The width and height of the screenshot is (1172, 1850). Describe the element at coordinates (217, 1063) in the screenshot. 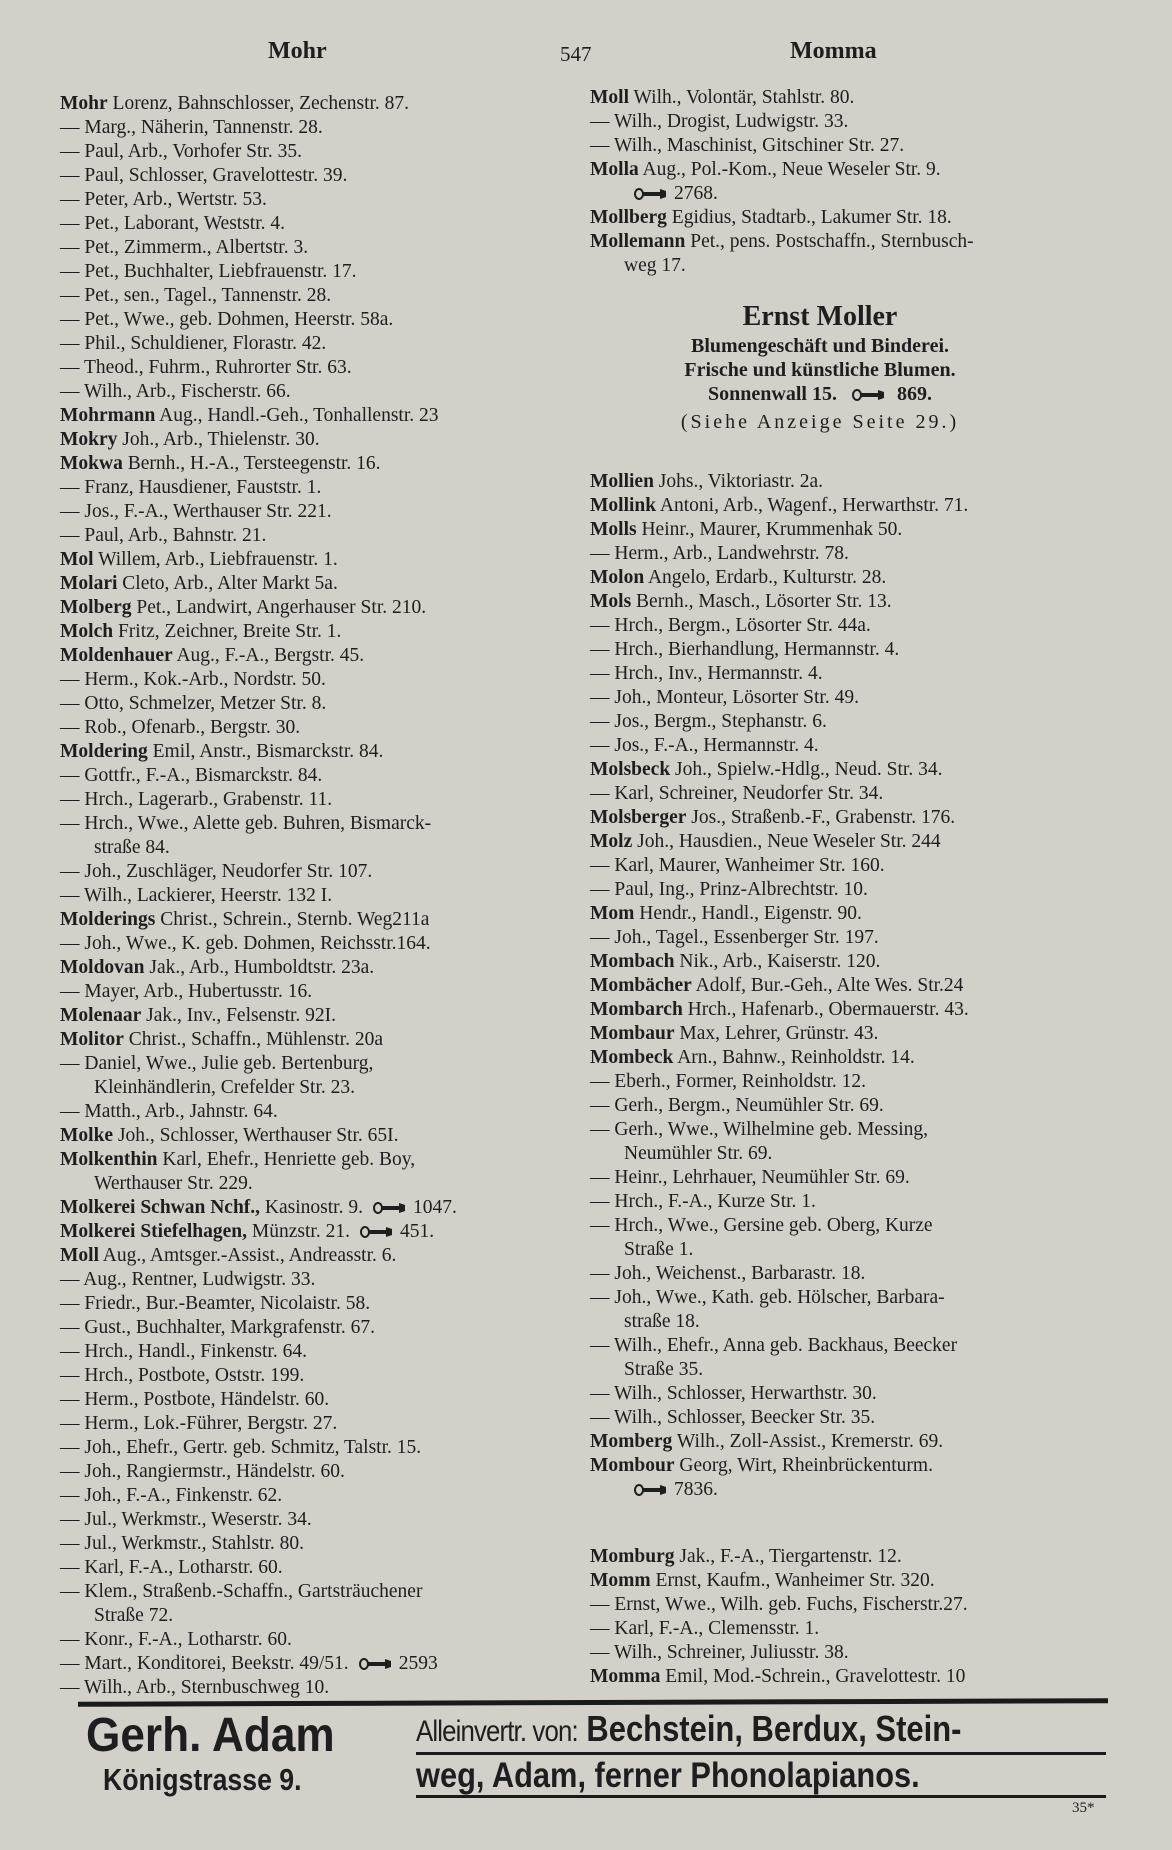

I see `entry-text: — Daniel, Wwe., Julie geb. Bertenburg,` at that location.